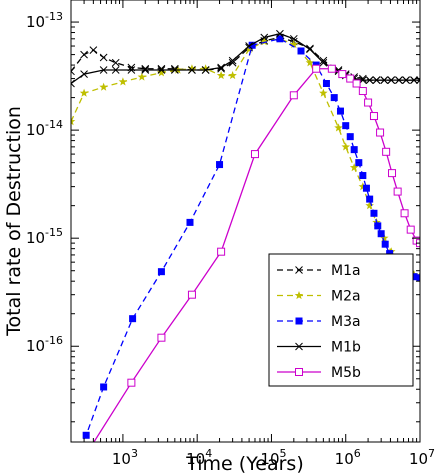 Image resolution: width=436 pixels, height=476 pixels. I want to click on legend: M1a M2a M3a M1b M5b, so click(341, 320).